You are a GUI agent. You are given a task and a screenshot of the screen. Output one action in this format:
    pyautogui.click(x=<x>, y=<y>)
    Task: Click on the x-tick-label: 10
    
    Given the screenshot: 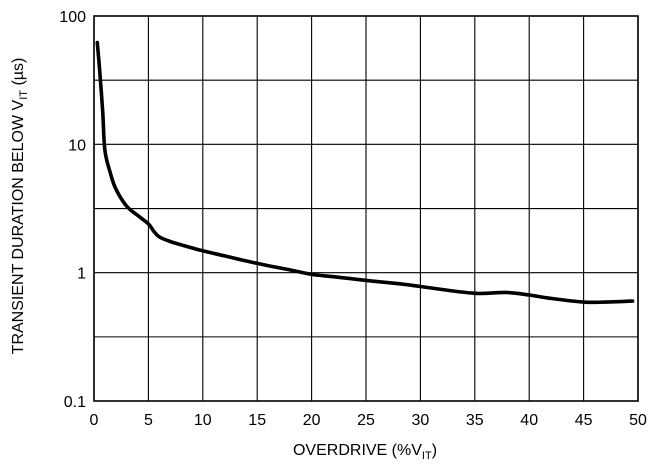 What is the action you would take?
    pyautogui.click(x=203, y=420)
    